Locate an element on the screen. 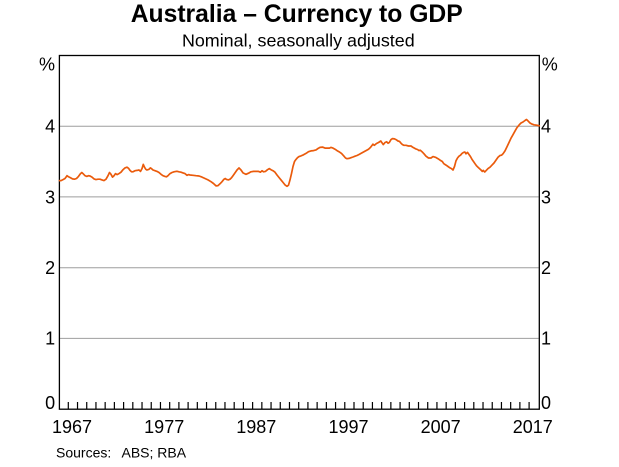 Image resolution: width=619 pixels, height=467 pixels. svg-text: Australia – Currency to GDP is located at coordinates (297, 14).